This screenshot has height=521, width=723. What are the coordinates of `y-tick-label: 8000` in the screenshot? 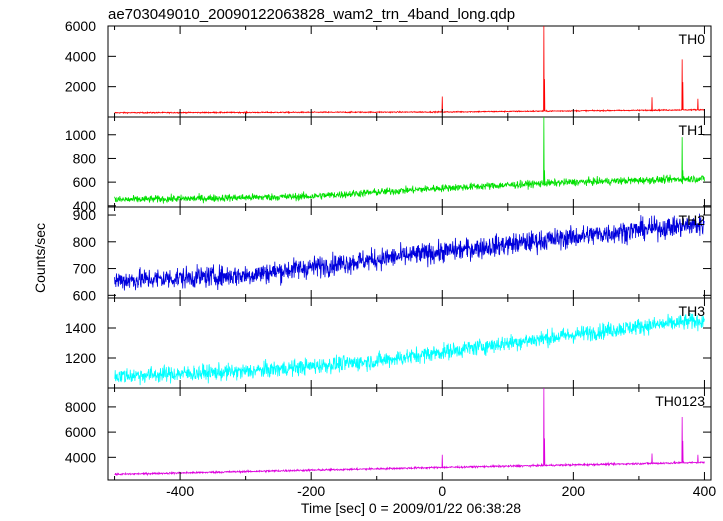 It's located at (80, 407).